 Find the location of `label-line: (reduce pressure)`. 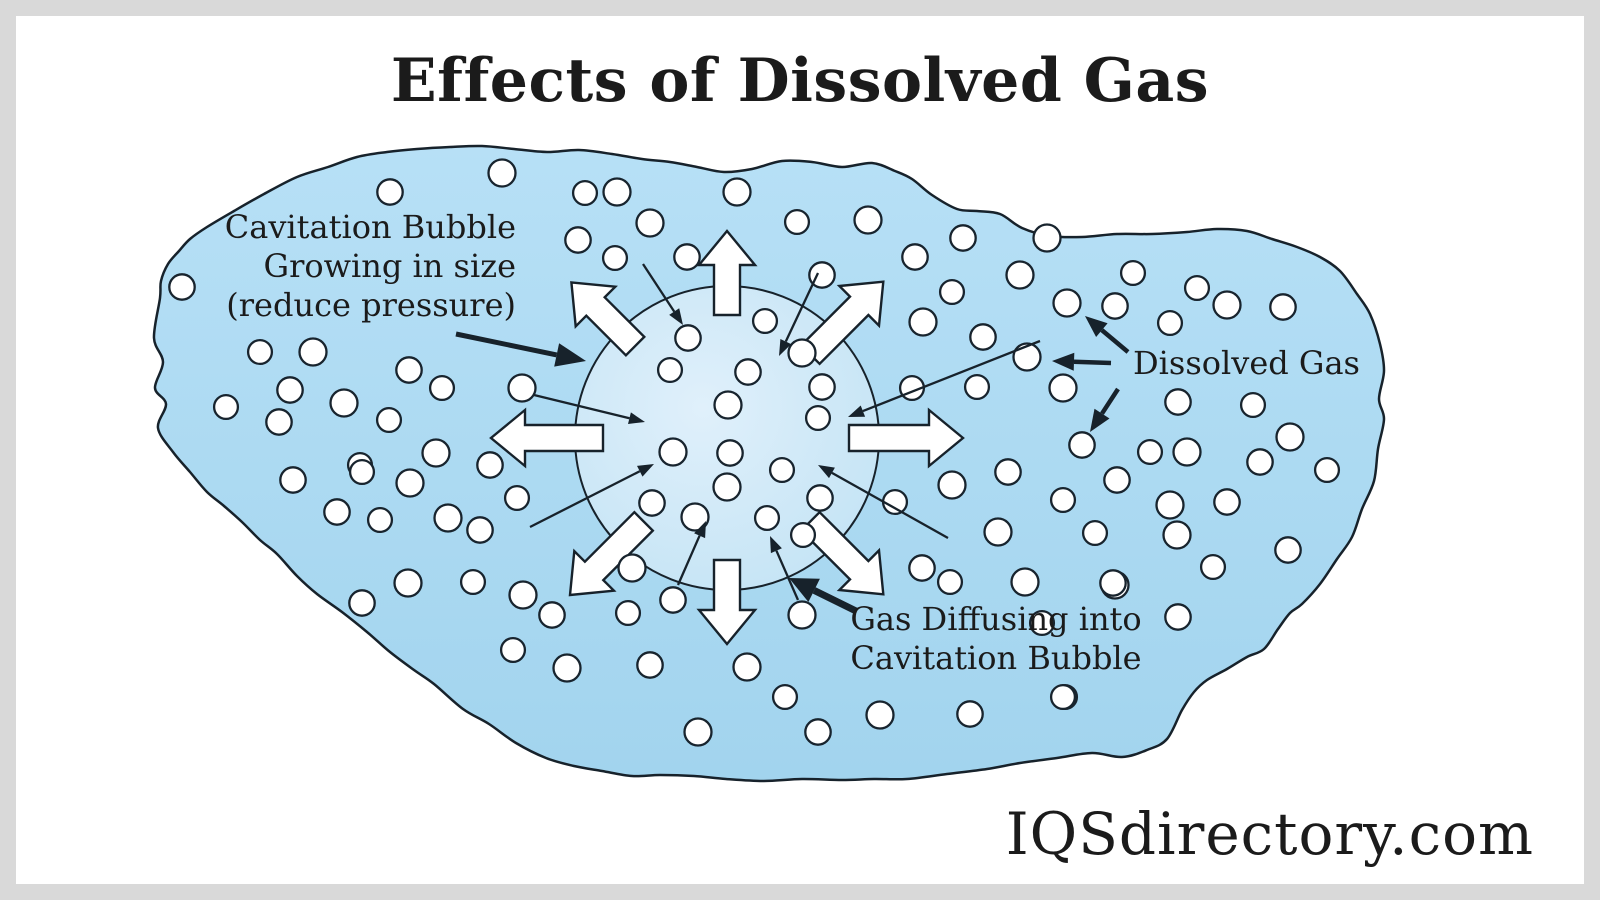

label-line: (reduce pressure) is located at coordinates (371, 305).